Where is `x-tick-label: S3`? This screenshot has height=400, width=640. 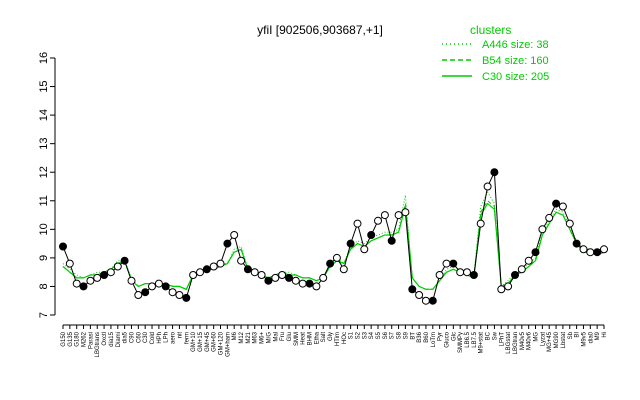 x-tick-label: S3 is located at coordinates (365, 335).